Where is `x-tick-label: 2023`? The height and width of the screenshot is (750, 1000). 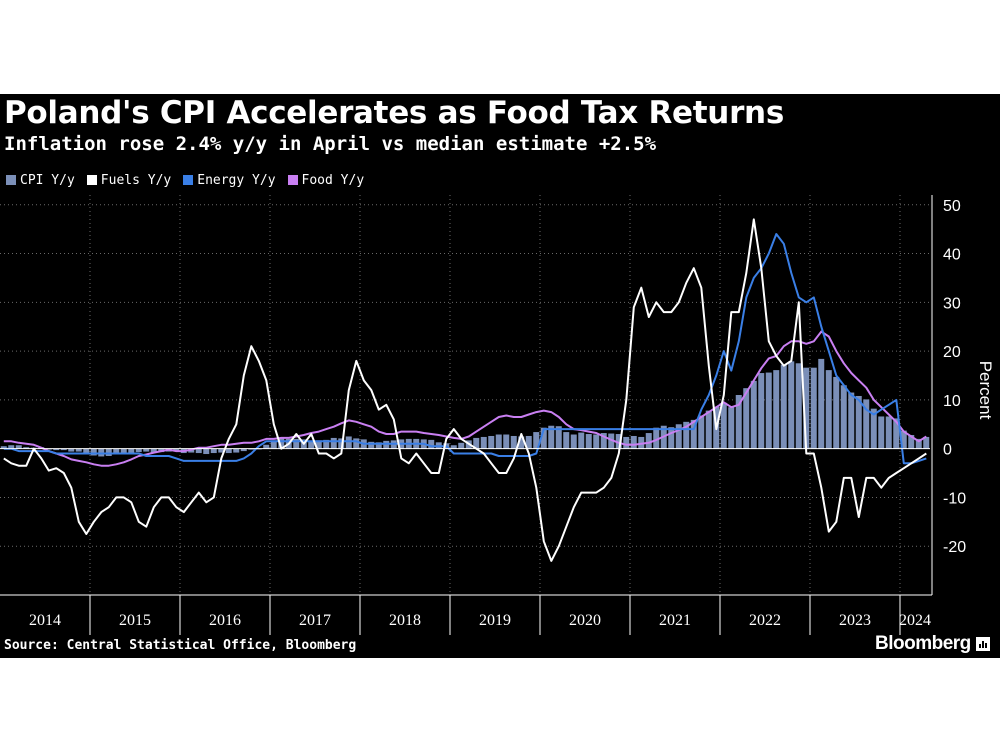 x-tick-label: 2023 is located at coordinates (855, 620).